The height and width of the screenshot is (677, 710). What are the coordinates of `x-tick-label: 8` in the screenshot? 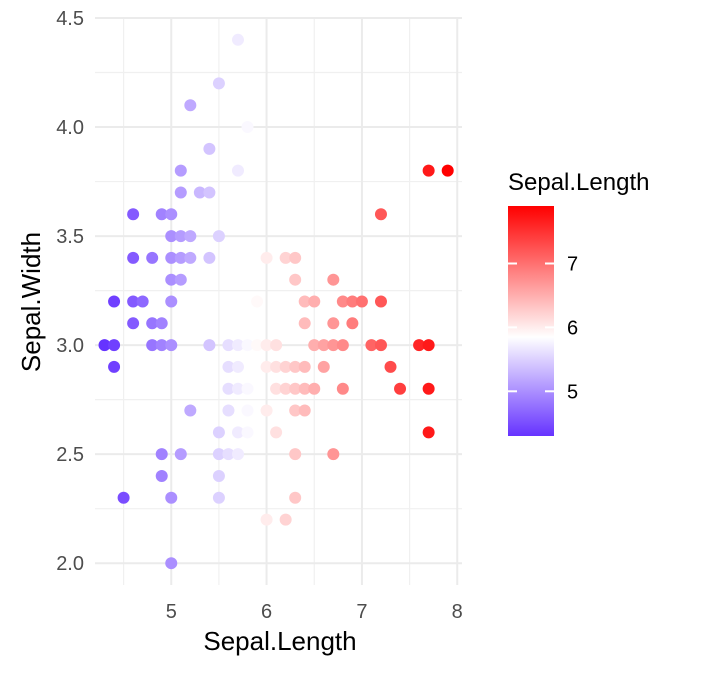 It's located at (457, 612).